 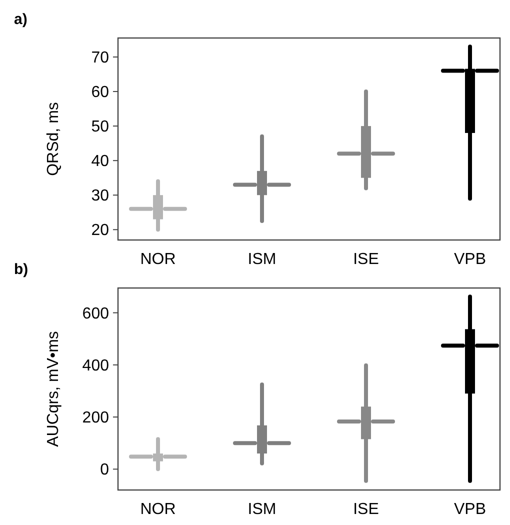 I want to click on y-axis-title: QRSd, ms, so click(x=53, y=139).